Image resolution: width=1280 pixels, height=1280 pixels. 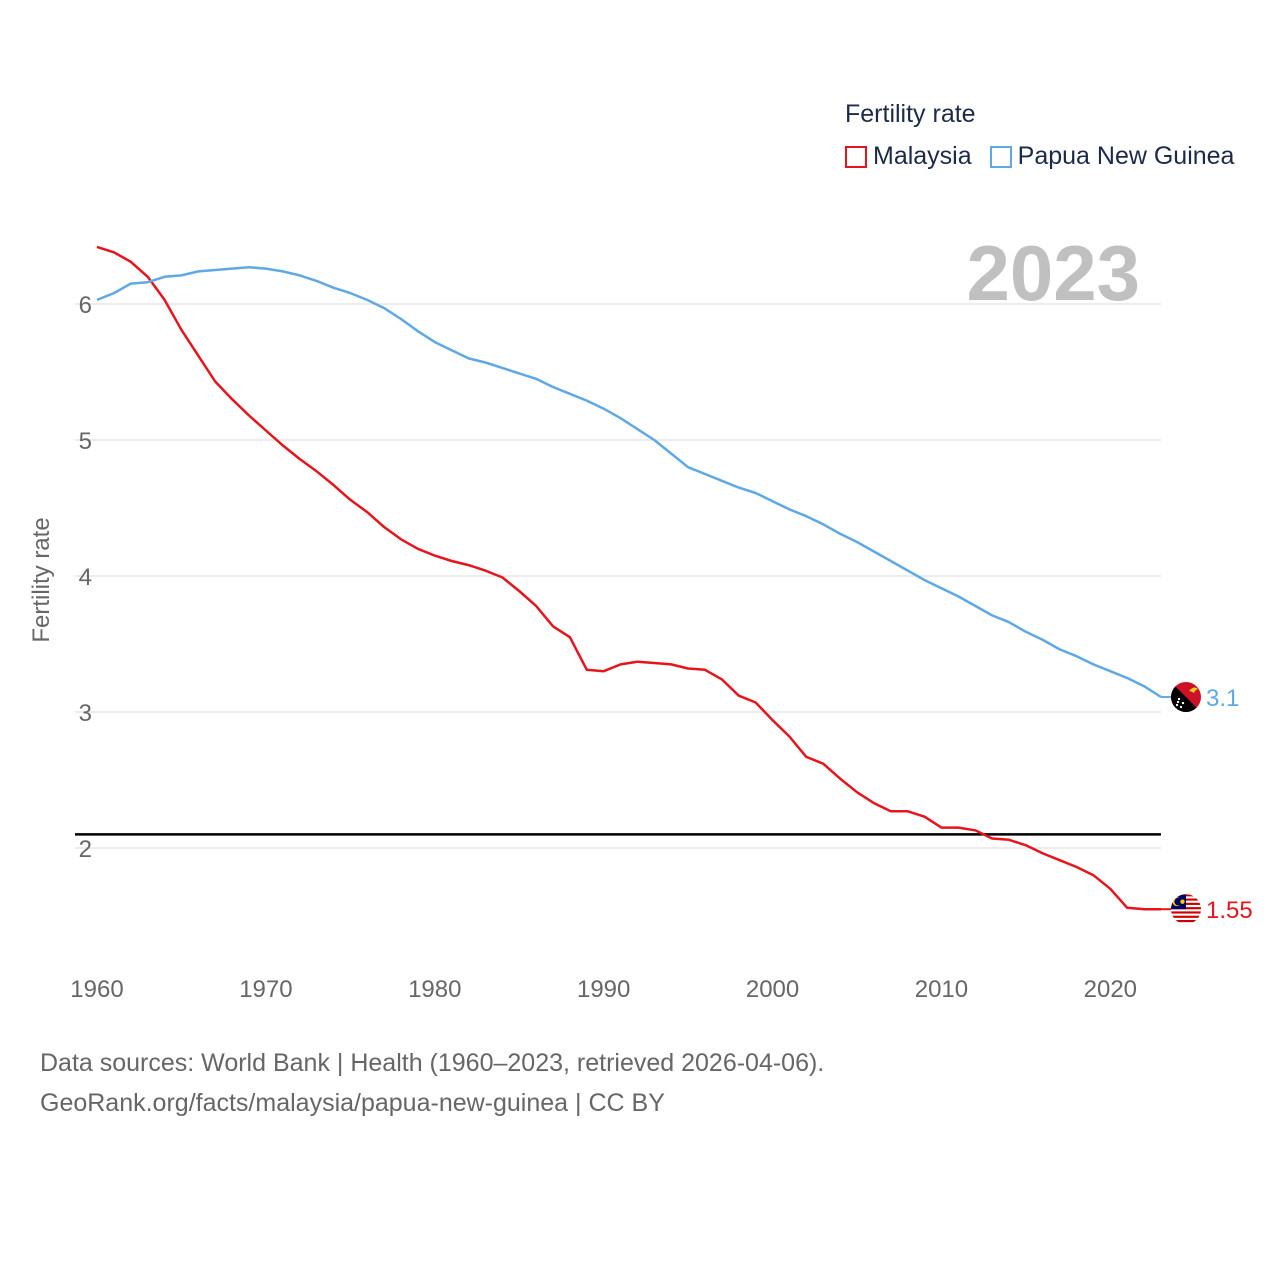 I want to click on y-axis-ticks: 2 3 4 5 6, so click(x=85, y=577).